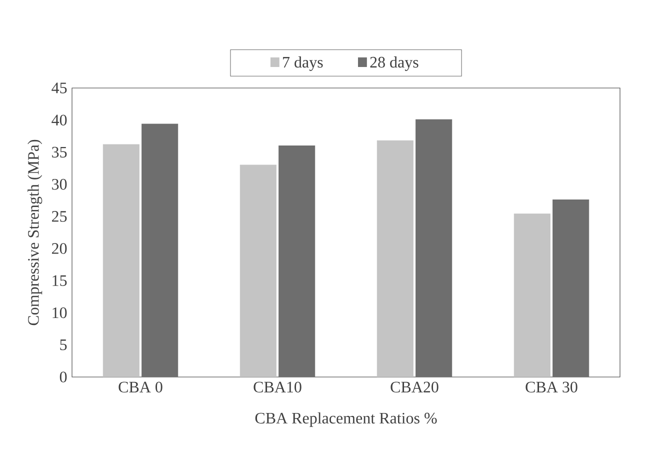 This screenshot has height=459, width=670. Describe the element at coordinates (59, 152) in the screenshot. I see `y-tick-label: 35` at that location.